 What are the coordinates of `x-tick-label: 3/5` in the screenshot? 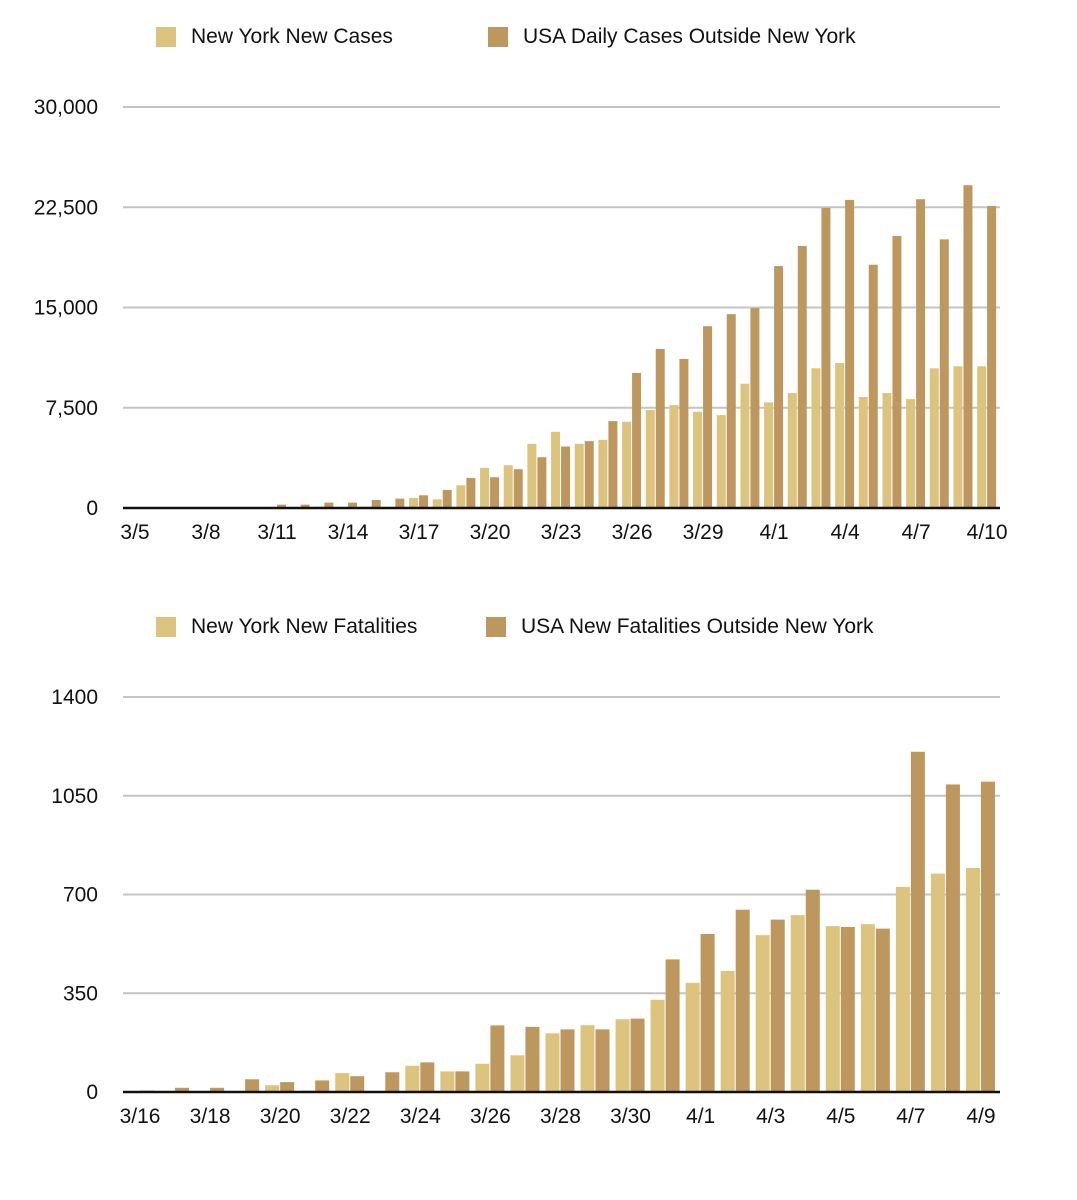 It's located at (134, 532).